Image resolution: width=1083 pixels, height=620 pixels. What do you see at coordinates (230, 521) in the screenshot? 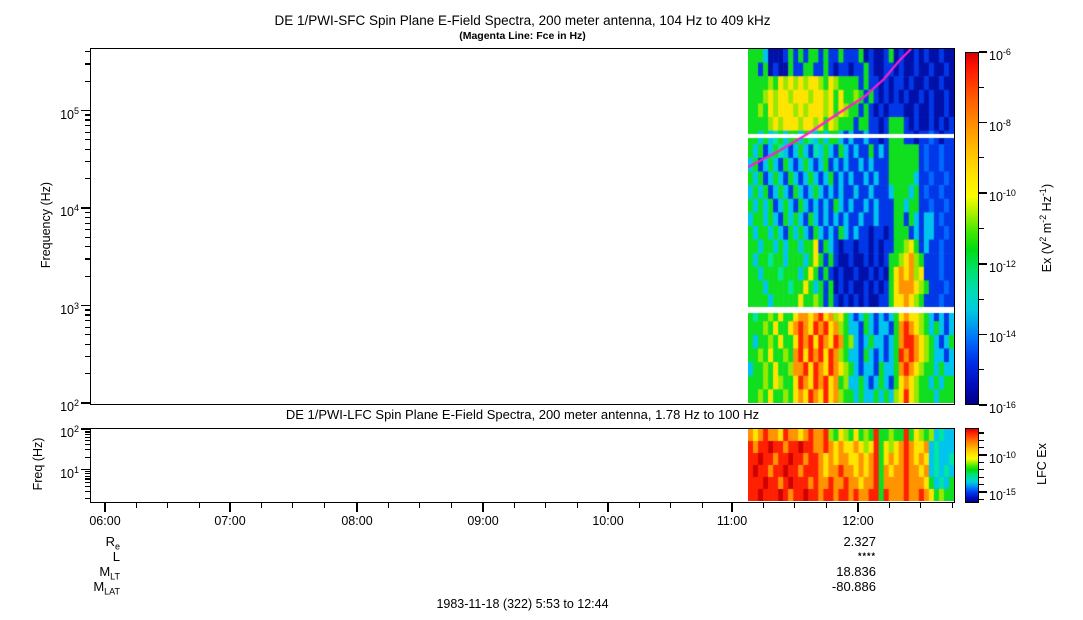
I see `x-tick-label: 07:00` at bounding box center [230, 521].